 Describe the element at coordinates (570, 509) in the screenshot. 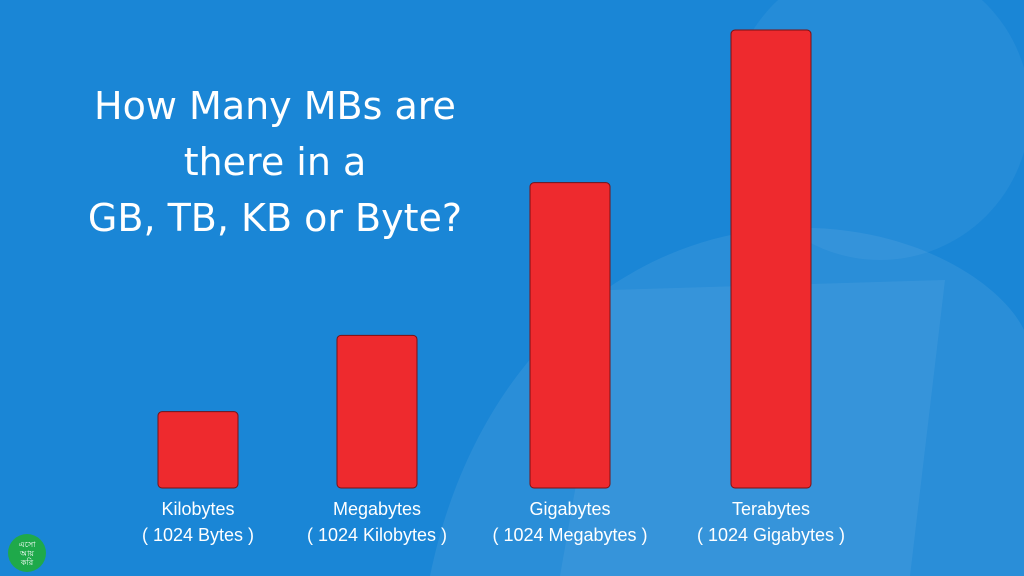

I see `category-name: Gigabytes` at that location.